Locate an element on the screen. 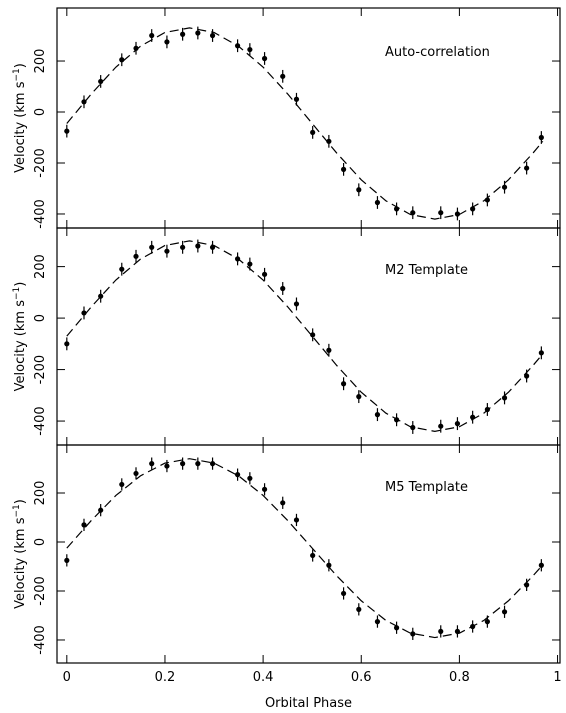  x-tick-label: 0.2 is located at coordinates (165, 677).